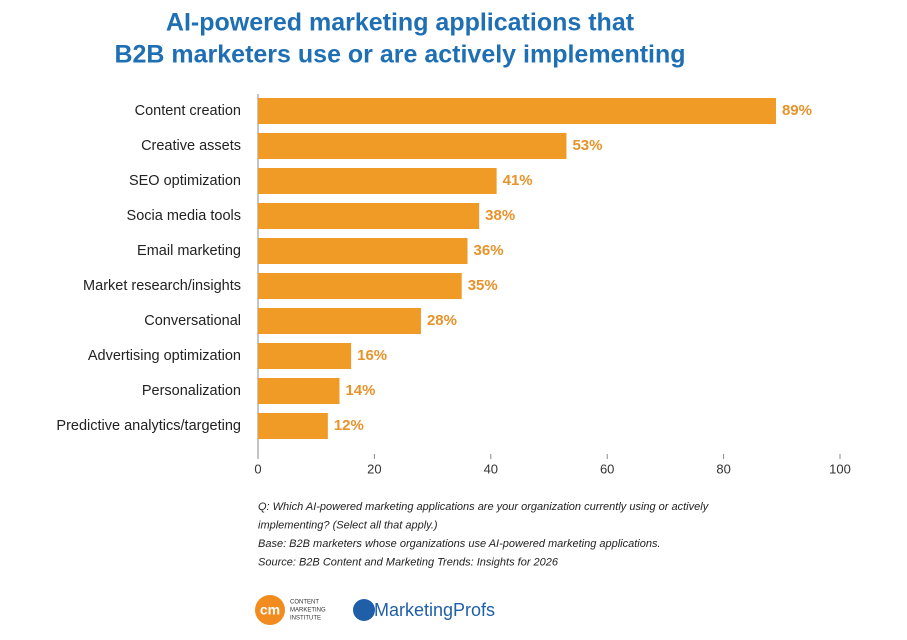  What do you see at coordinates (442, 320) in the screenshot?
I see `data-label: 28%` at bounding box center [442, 320].